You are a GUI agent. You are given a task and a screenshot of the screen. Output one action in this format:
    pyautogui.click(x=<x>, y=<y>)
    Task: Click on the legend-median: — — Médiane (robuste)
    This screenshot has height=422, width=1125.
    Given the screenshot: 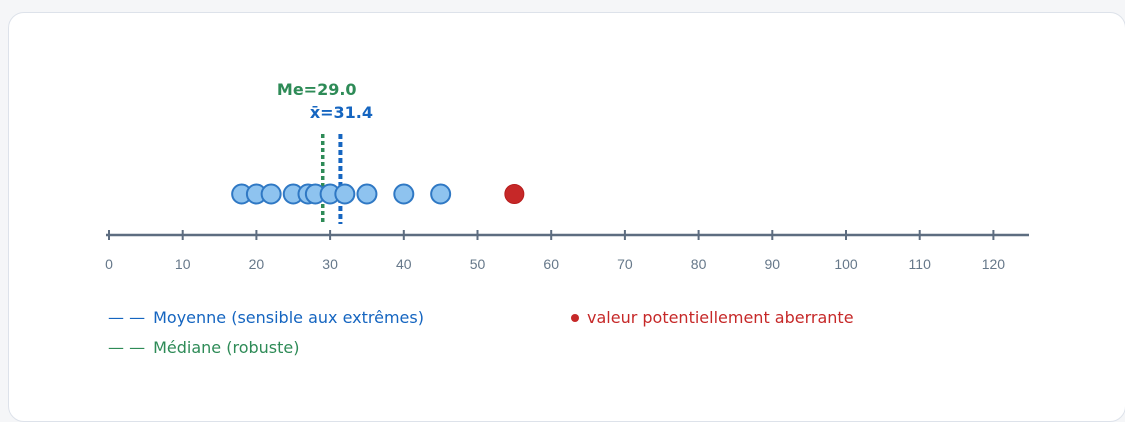 What is the action you would take?
    pyautogui.click(x=203, y=347)
    